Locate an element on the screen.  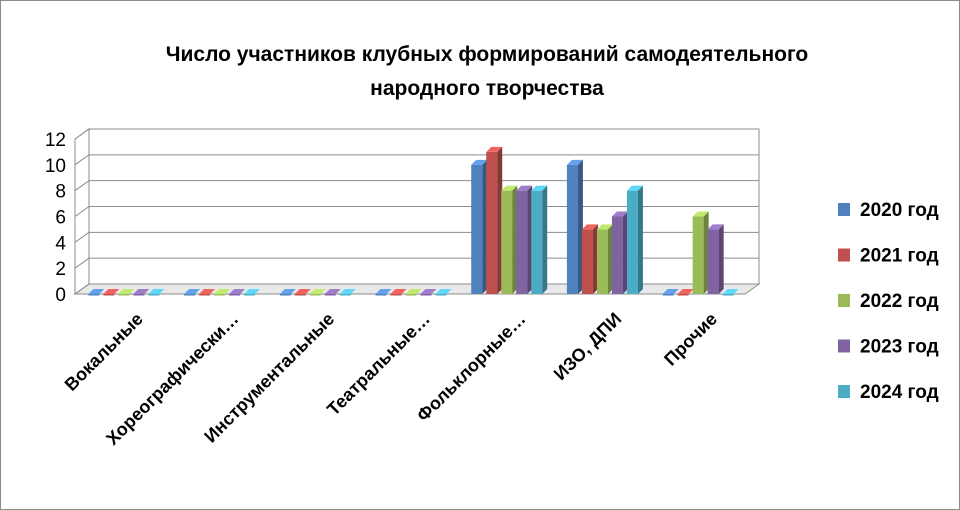
legend: 2020 год 2021 год 2022 год 2023 год 2024 год is located at coordinates (888, 301).